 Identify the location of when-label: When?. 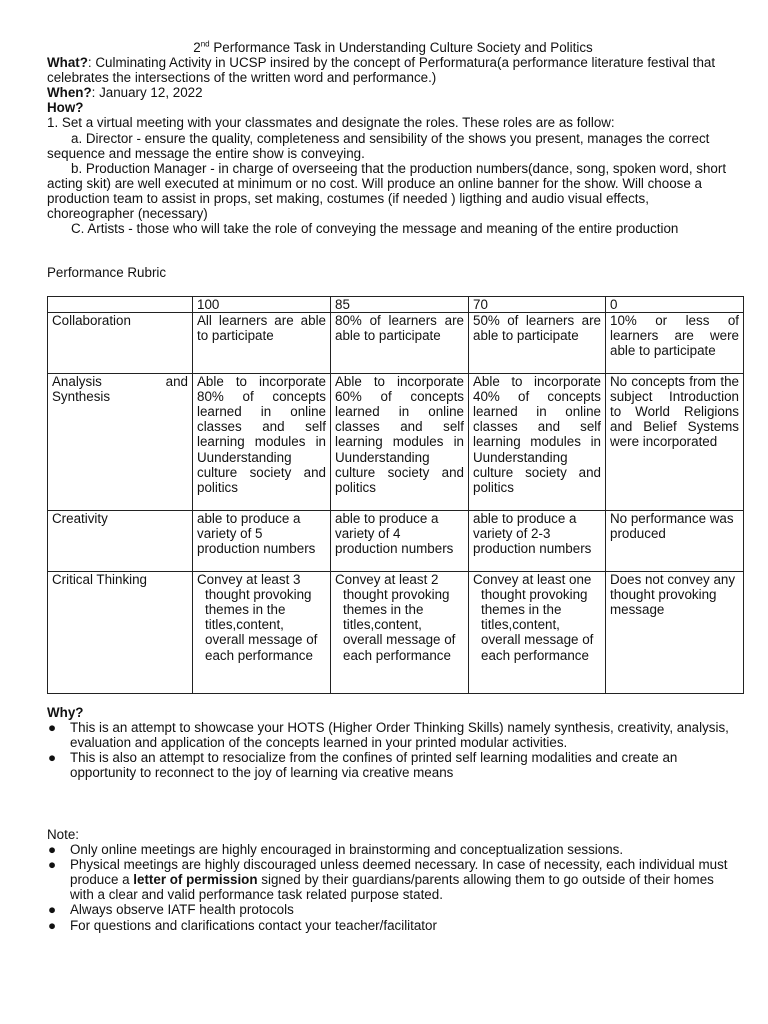
(69, 93).